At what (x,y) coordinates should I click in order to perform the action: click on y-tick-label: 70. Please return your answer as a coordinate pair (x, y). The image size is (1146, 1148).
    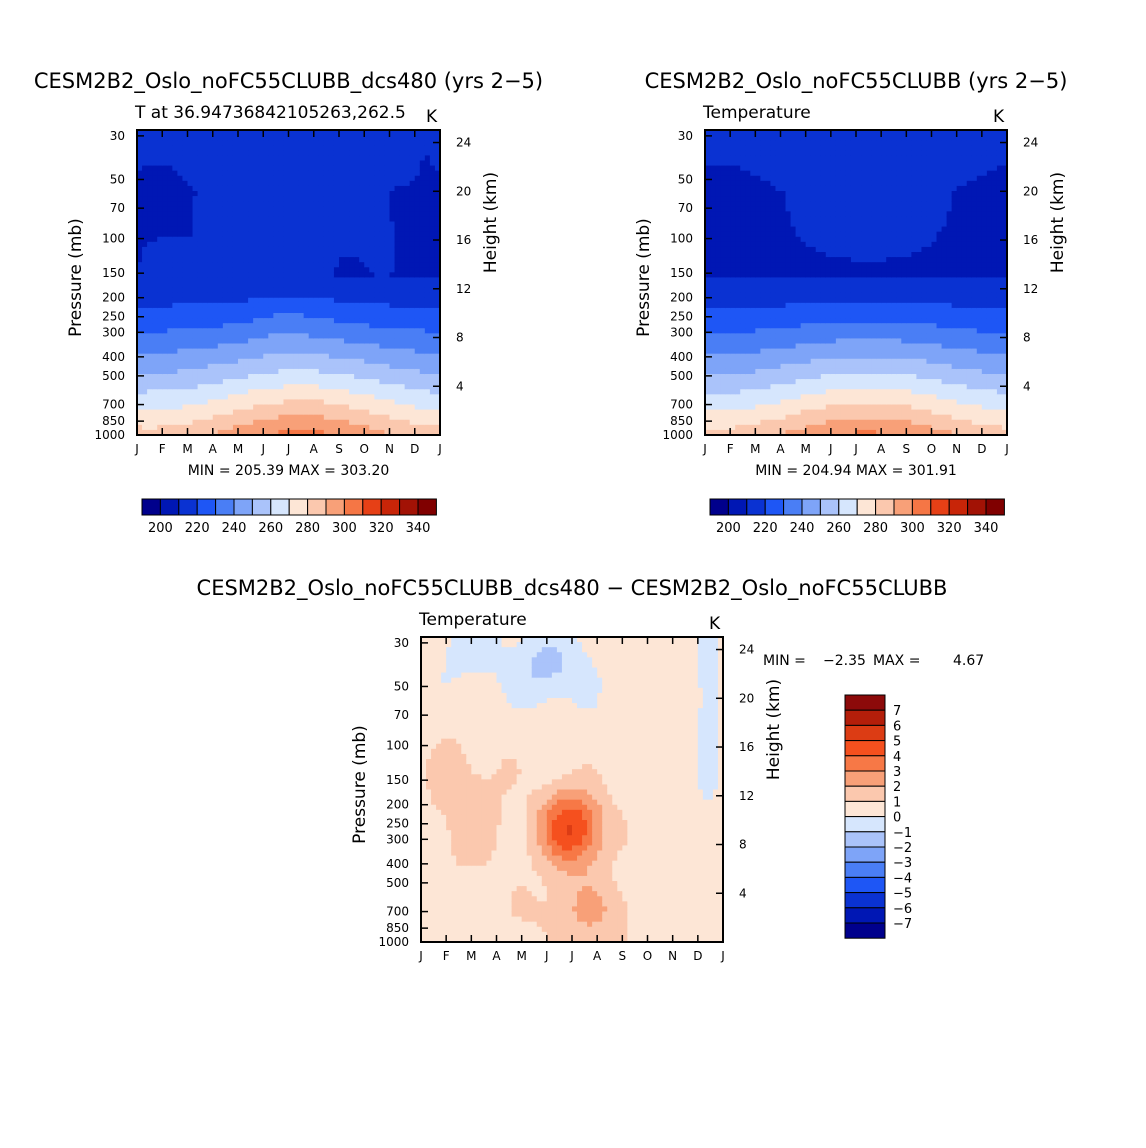
    Looking at the image, I should click on (117, 208).